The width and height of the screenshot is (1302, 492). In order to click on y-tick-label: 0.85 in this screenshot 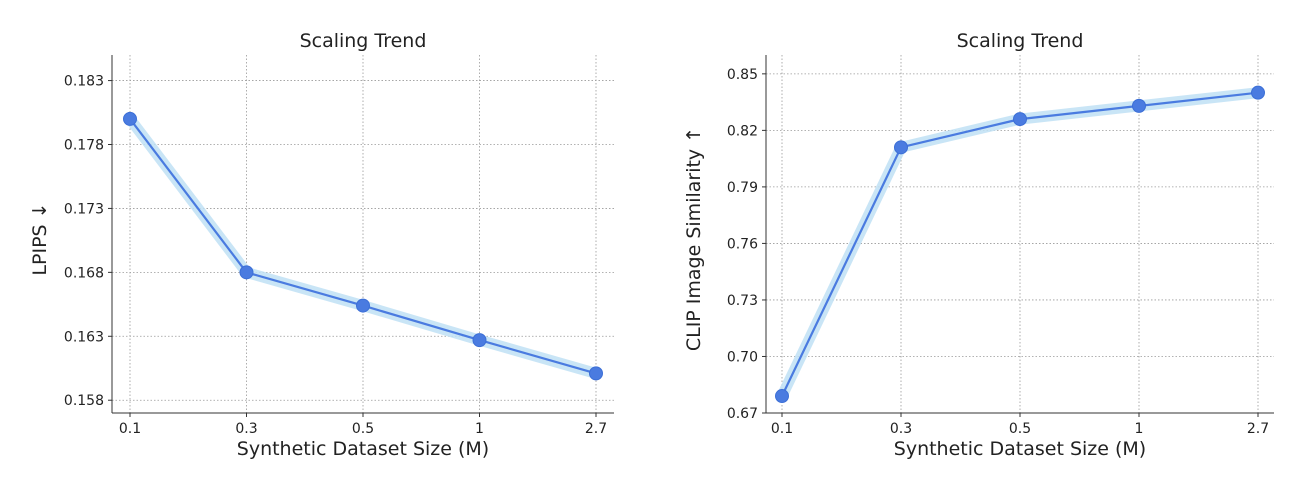, I will do `click(742, 75)`.